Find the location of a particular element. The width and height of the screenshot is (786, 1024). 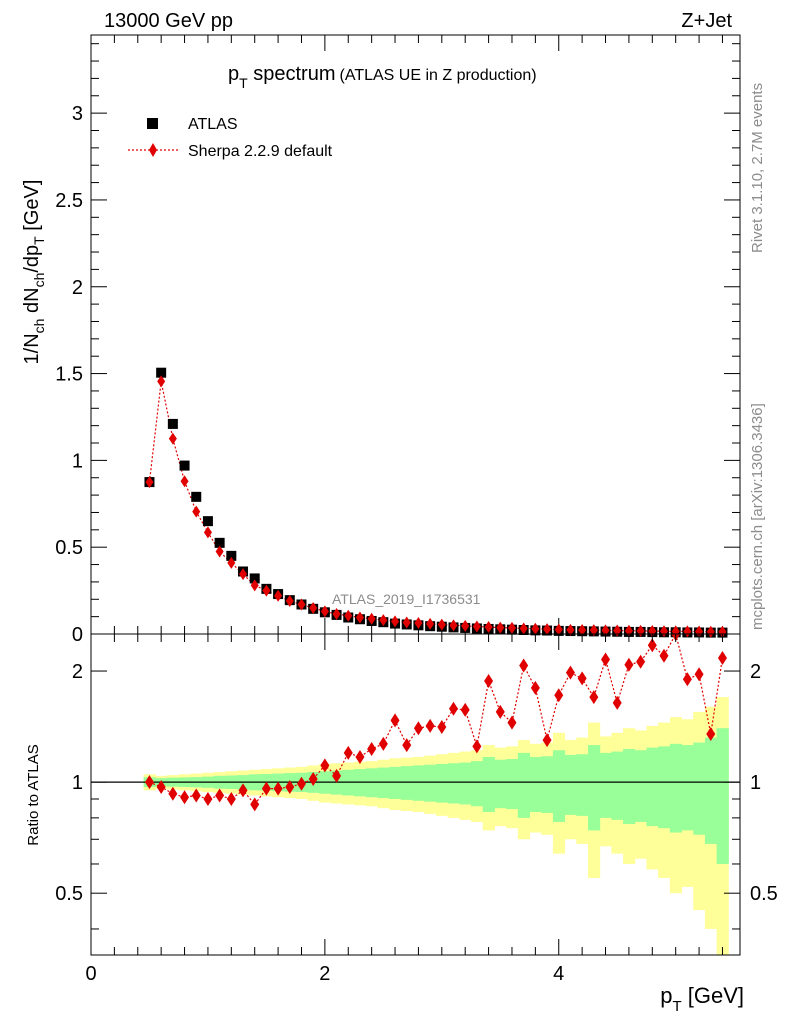

main-y-tick-label: 1 is located at coordinates (77, 461).